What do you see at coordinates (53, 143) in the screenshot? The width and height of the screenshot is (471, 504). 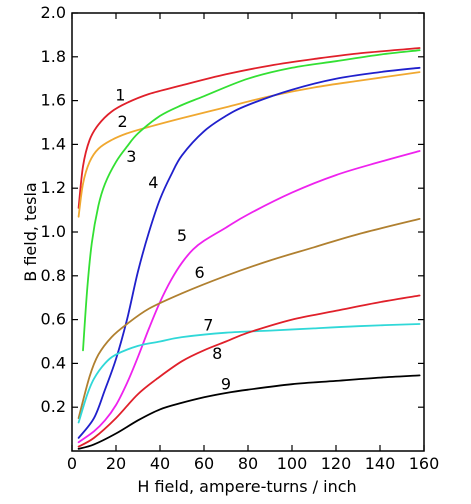 I see `y-tick-label: 1.4` at bounding box center [53, 143].